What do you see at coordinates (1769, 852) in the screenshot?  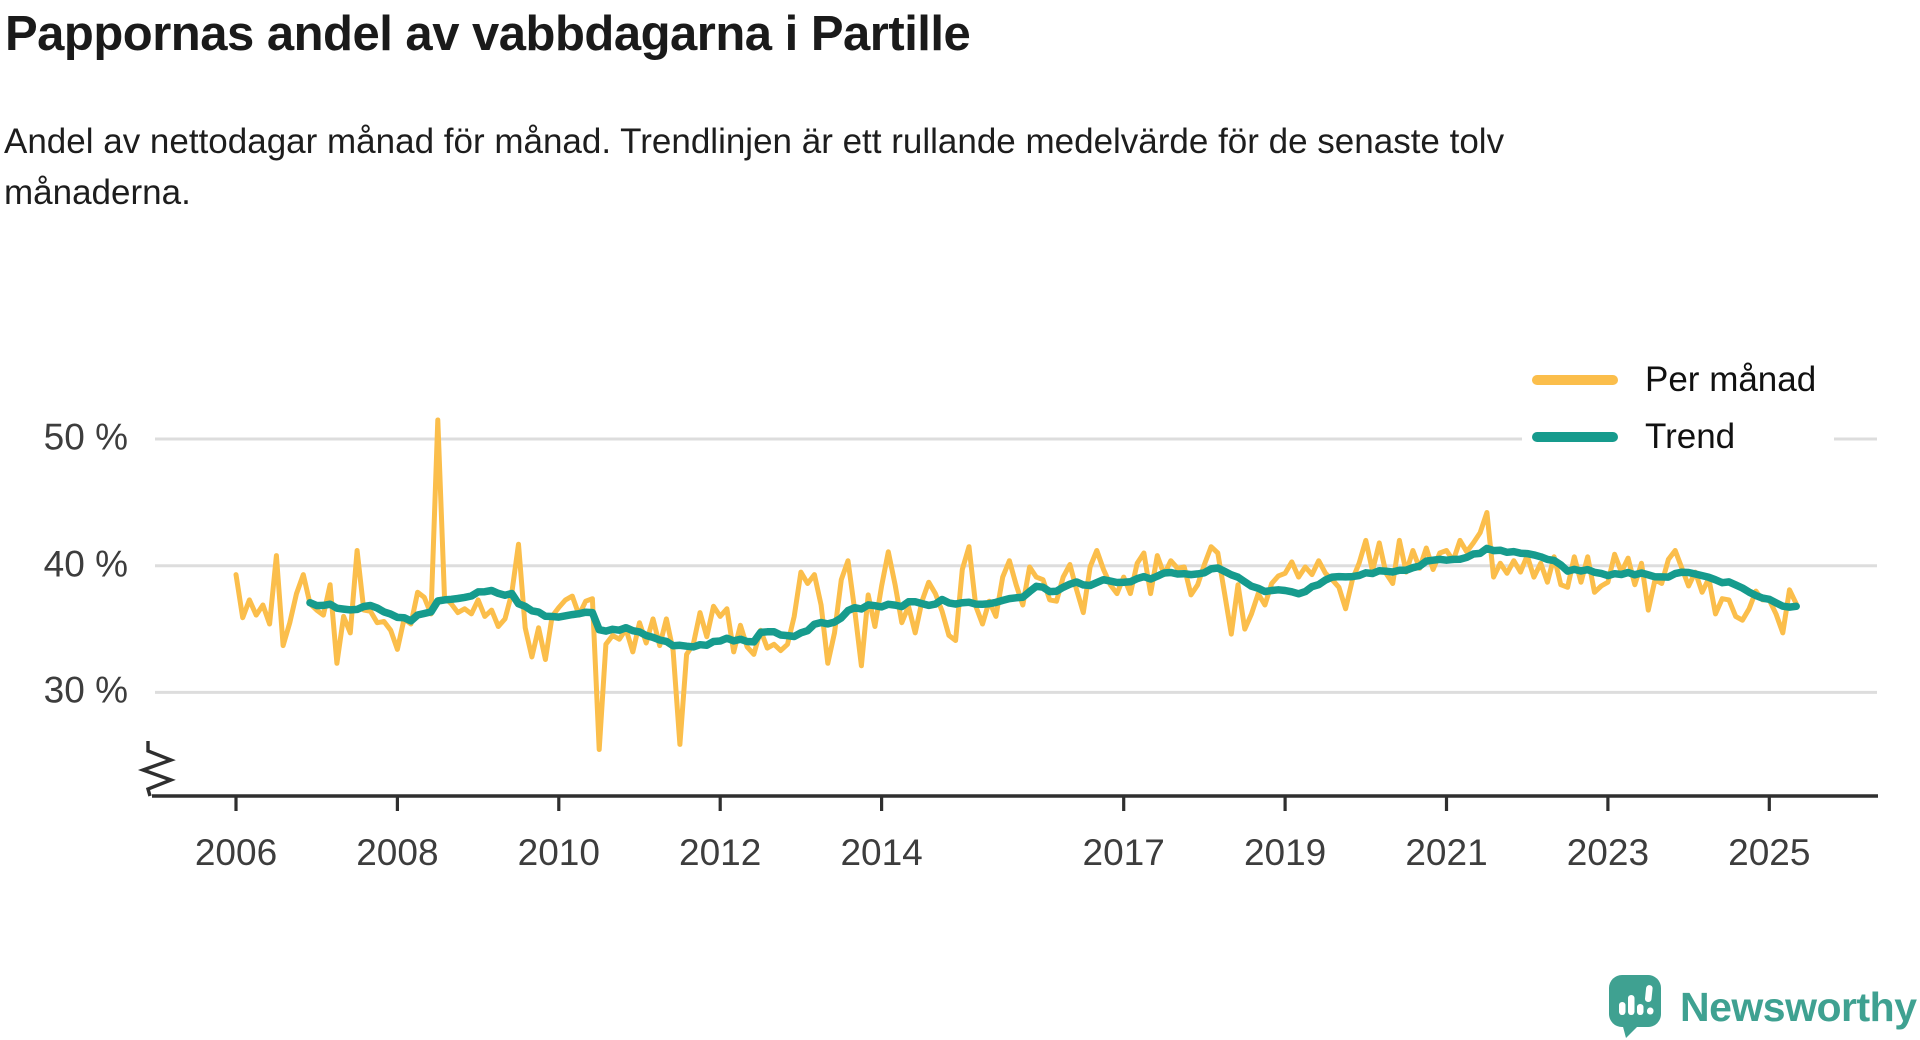 I see `x-axis-label: 2025` at bounding box center [1769, 852].